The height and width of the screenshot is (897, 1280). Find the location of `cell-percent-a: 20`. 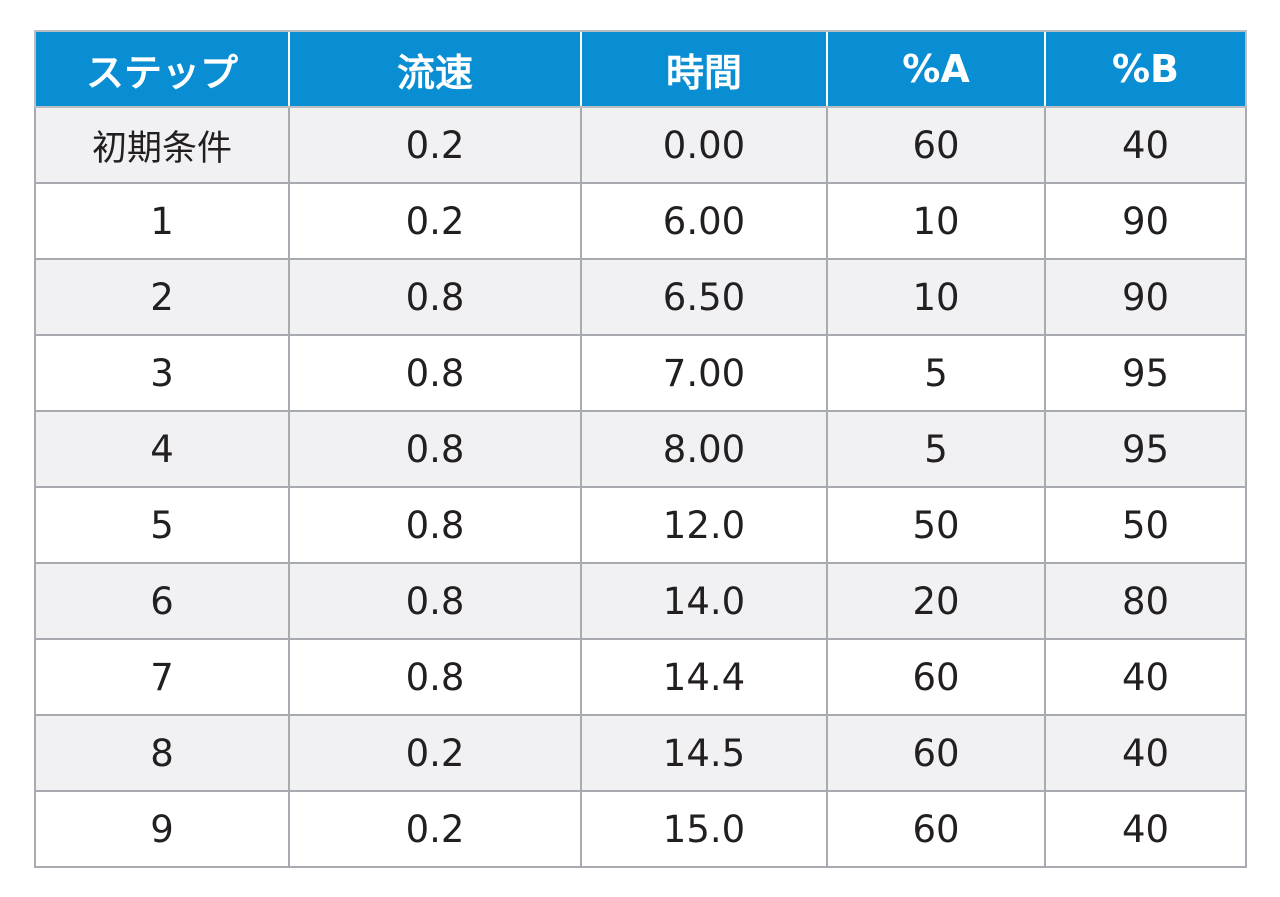

cell-percent-a: 20 is located at coordinates (936, 601).